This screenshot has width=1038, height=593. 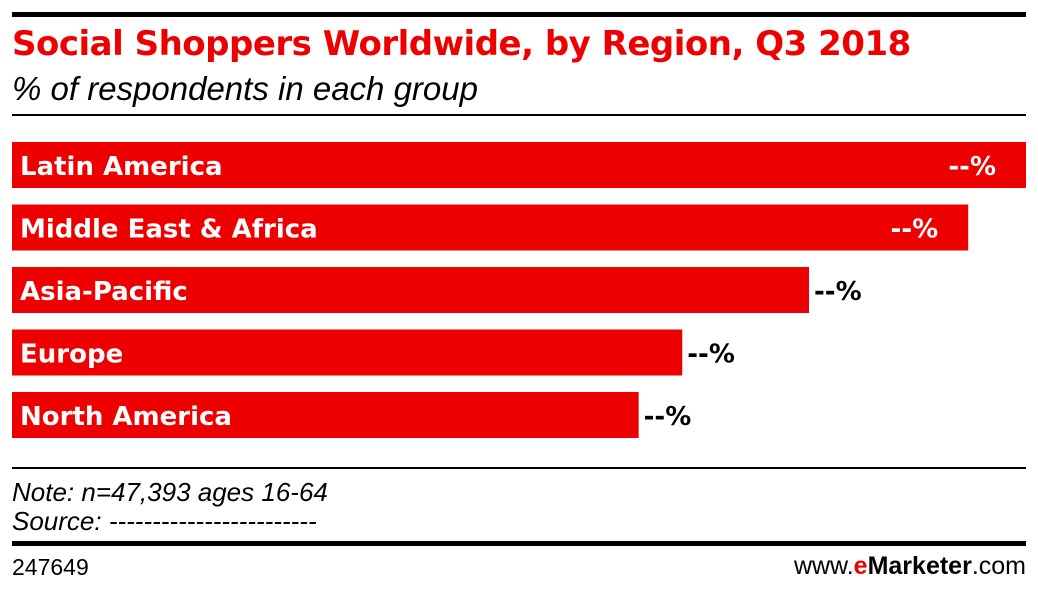 I want to click on footer-rule, so click(x=519, y=468).